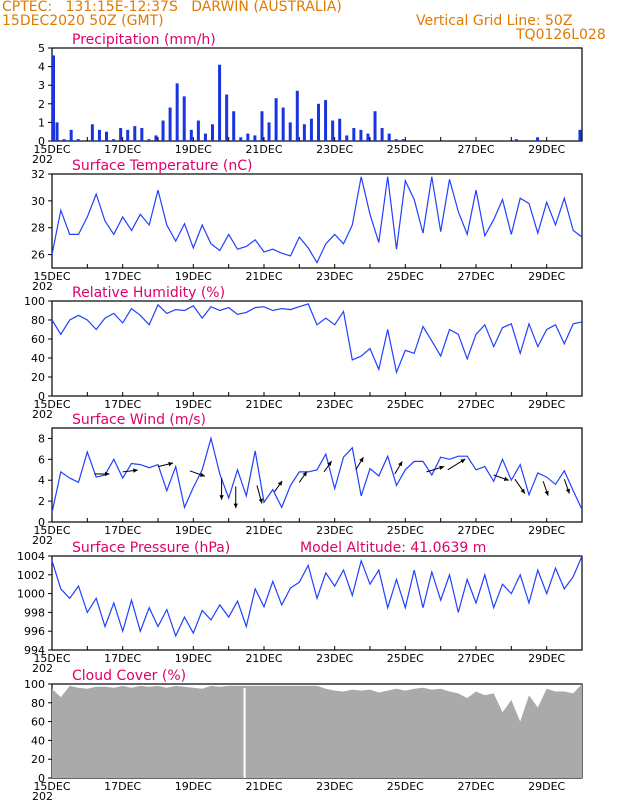 The image size is (618, 800). Describe the element at coordinates (475, 530) in the screenshot. I see `wind-xtick-label-6: 27DEC` at that location.